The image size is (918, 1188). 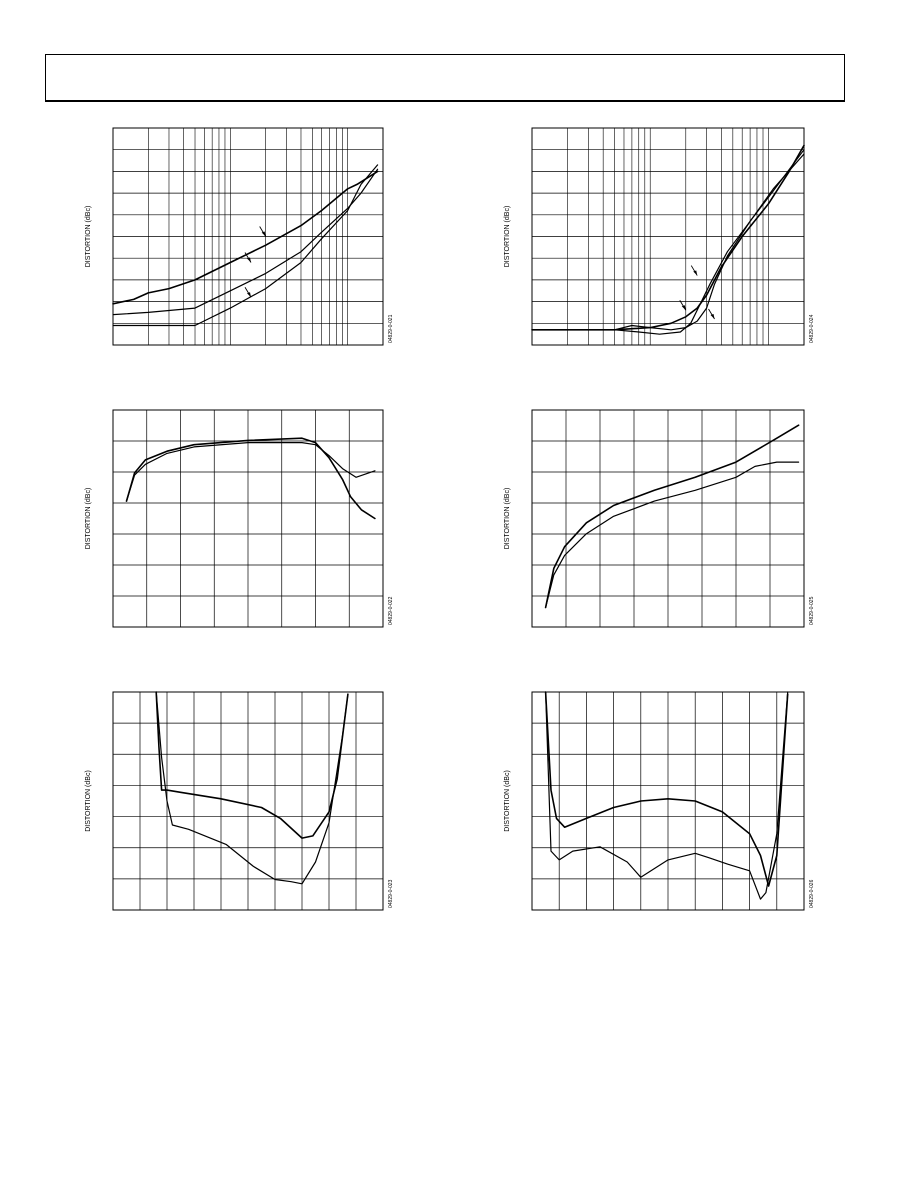 I want to click on chart-svg: DISTORTION (dBc) 04829-0-023, so click(x=239, y=801).